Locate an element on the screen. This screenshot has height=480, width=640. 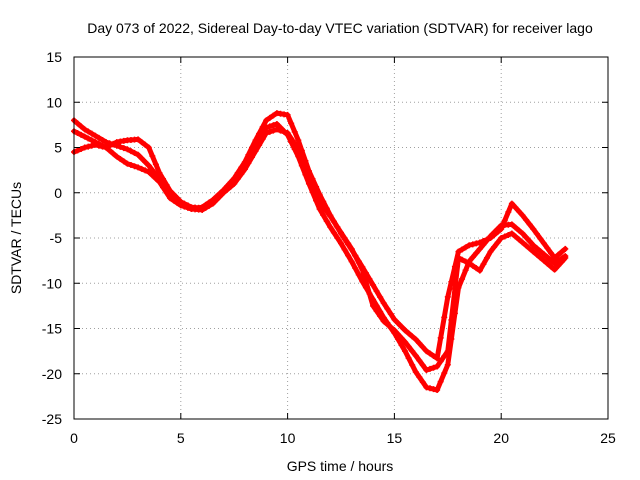
y-tick-label: 5 is located at coordinates (58, 148).